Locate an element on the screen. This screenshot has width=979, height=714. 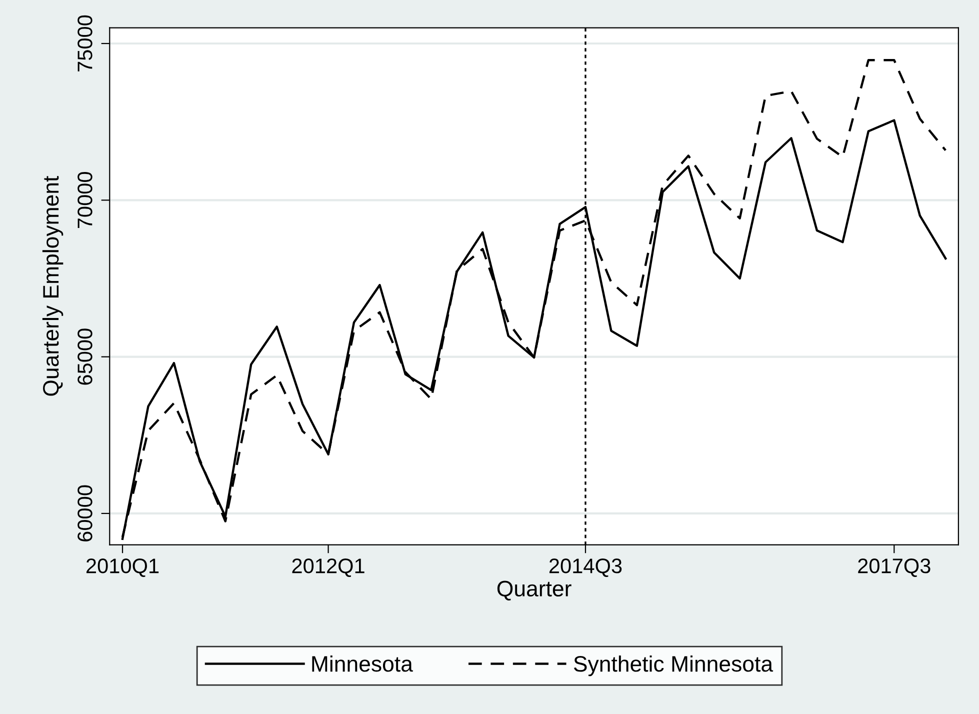
x-axis-title: Quarter is located at coordinates (534, 590).